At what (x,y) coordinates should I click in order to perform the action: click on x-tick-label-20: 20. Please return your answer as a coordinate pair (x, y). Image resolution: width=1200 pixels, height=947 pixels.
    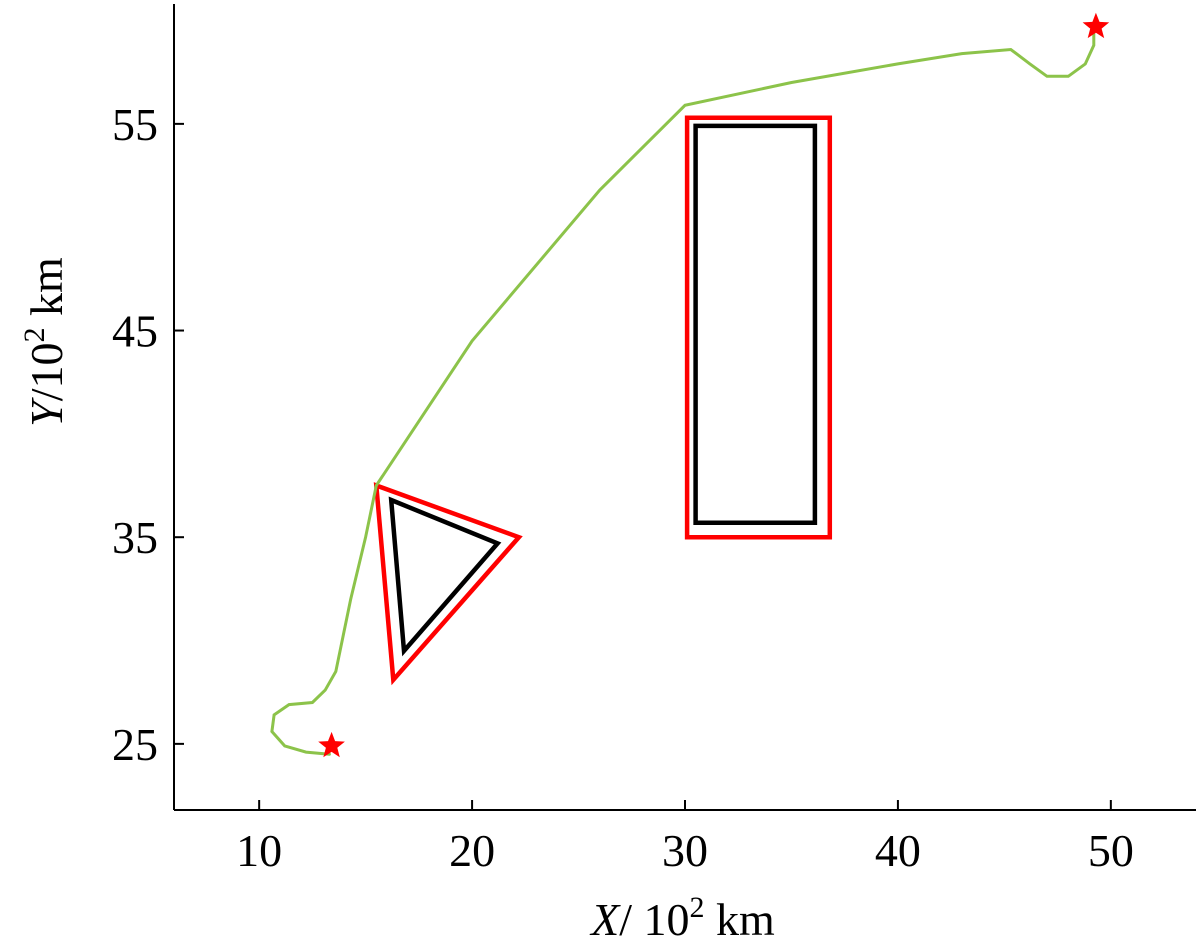
    Looking at the image, I should click on (472, 850).